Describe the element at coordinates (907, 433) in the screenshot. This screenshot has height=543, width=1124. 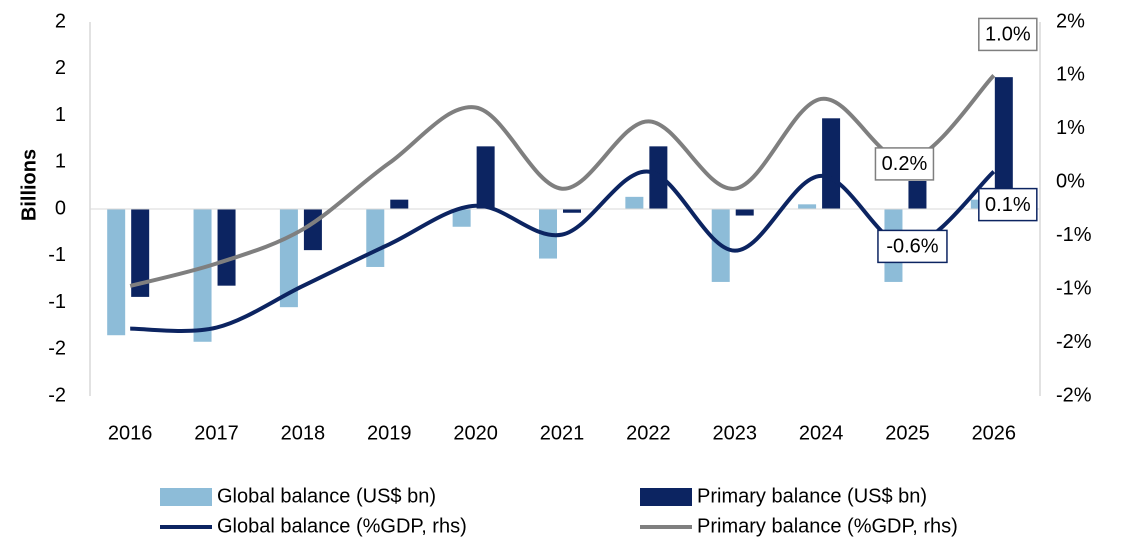
I see `x-tick-label: 2025` at that location.